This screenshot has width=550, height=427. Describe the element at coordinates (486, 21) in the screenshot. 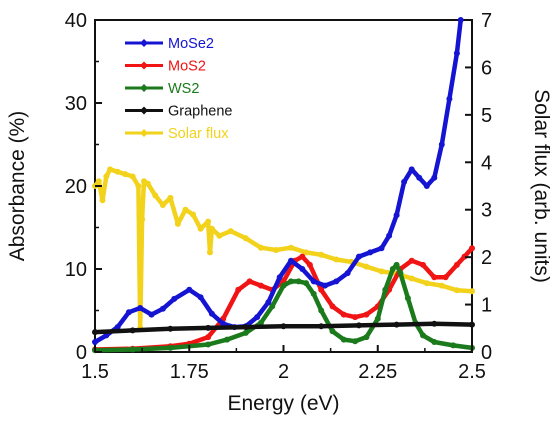

I see `y2-tick-label: 7` at that location.